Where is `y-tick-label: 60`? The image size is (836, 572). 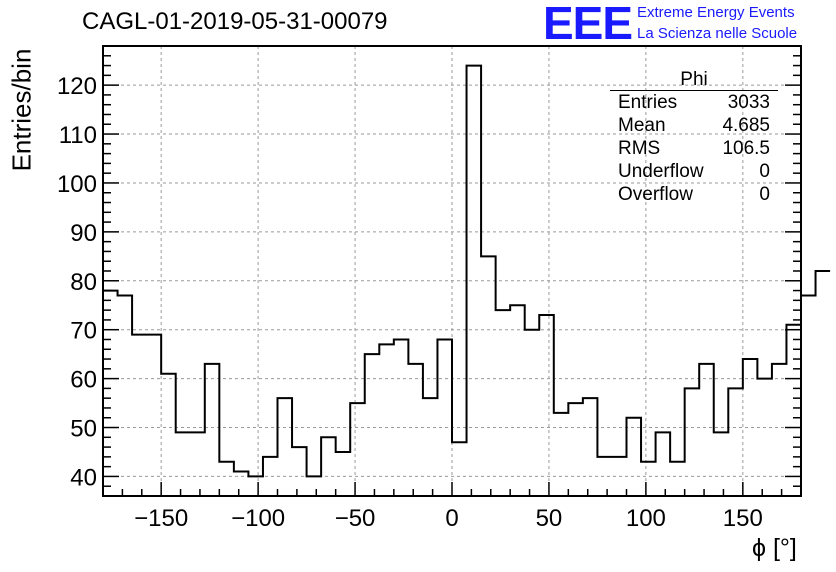
y-tick-label: 60 is located at coordinates (83, 380).